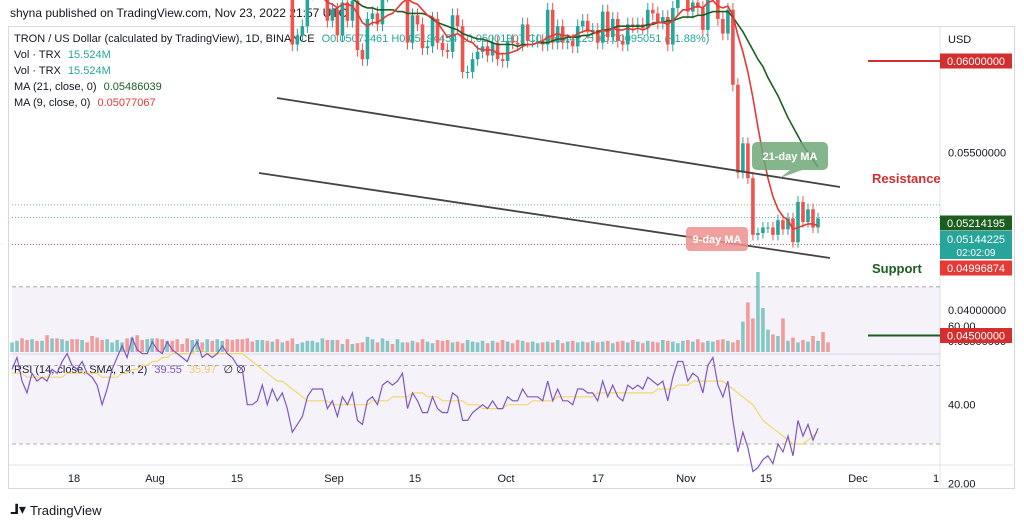 The image size is (1024, 526). What do you see at coordinates (37, 71) in the screenshot?
I see `legend-vol2-label: Vol · TRX` at bounding box center [37, 71].